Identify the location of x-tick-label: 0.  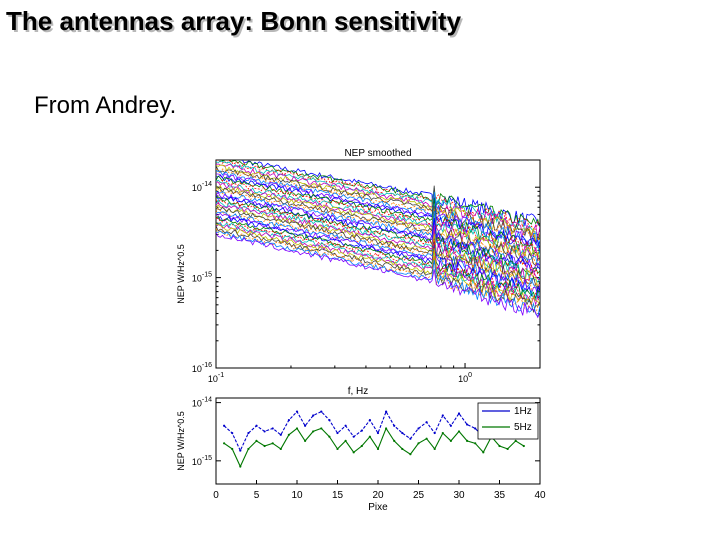
(216, 495).